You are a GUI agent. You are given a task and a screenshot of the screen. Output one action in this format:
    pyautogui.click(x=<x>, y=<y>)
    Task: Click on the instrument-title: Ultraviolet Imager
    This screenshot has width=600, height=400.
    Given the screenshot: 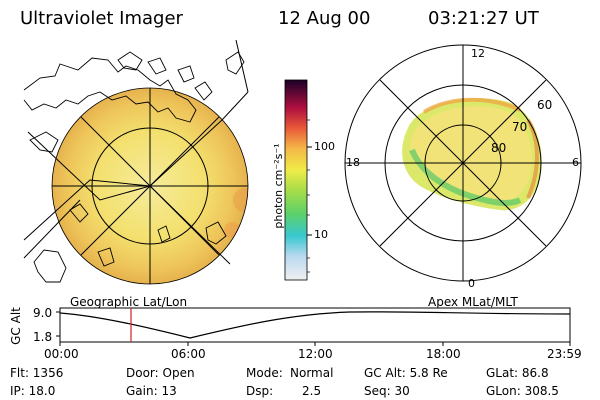 What is the action you would take?
    pyautogui.click(x=101, y=18)
    